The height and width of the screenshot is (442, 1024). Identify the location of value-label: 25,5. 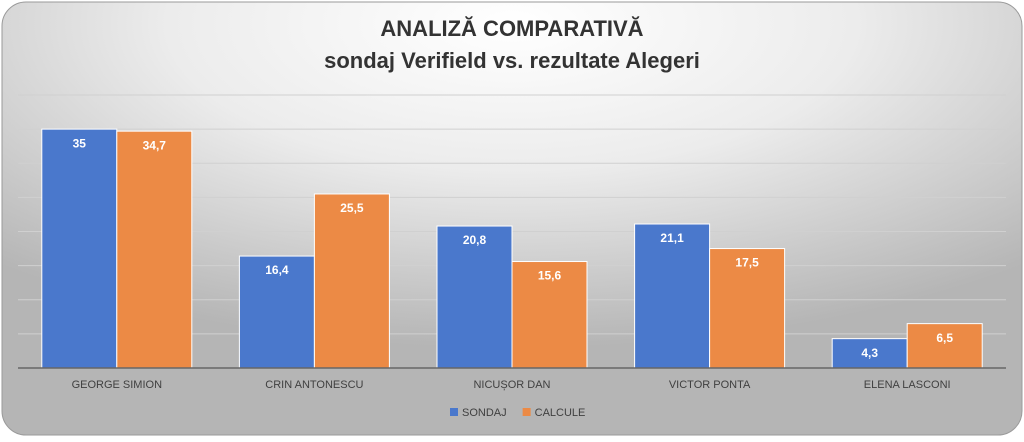
(352, 208).